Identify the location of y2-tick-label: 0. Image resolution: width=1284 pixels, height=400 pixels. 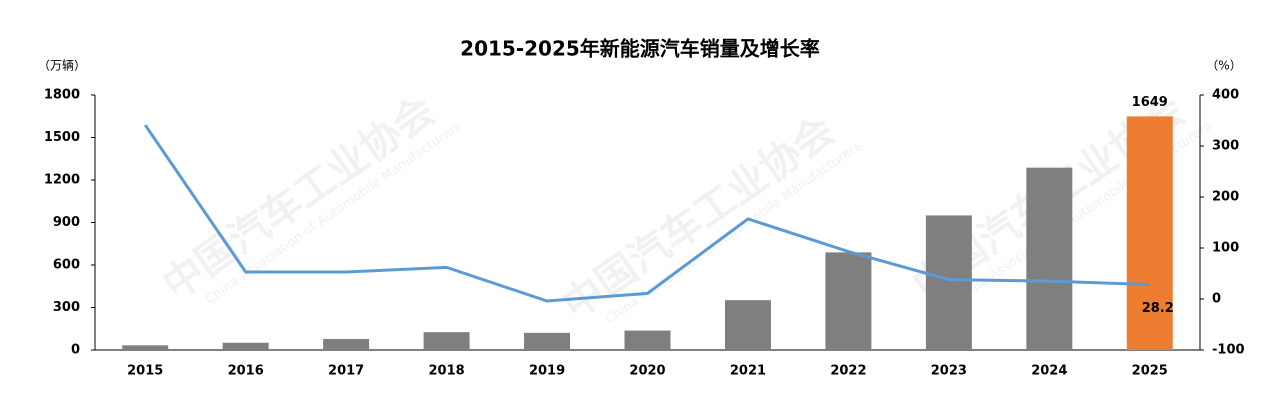
(1216, 299).